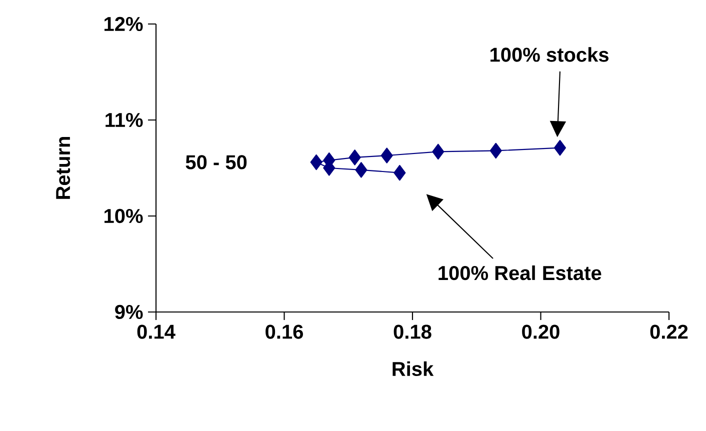  Describe the element at coordinates (123, 216) in the screenshot. I see `y-tick-label: 10%` at that location.